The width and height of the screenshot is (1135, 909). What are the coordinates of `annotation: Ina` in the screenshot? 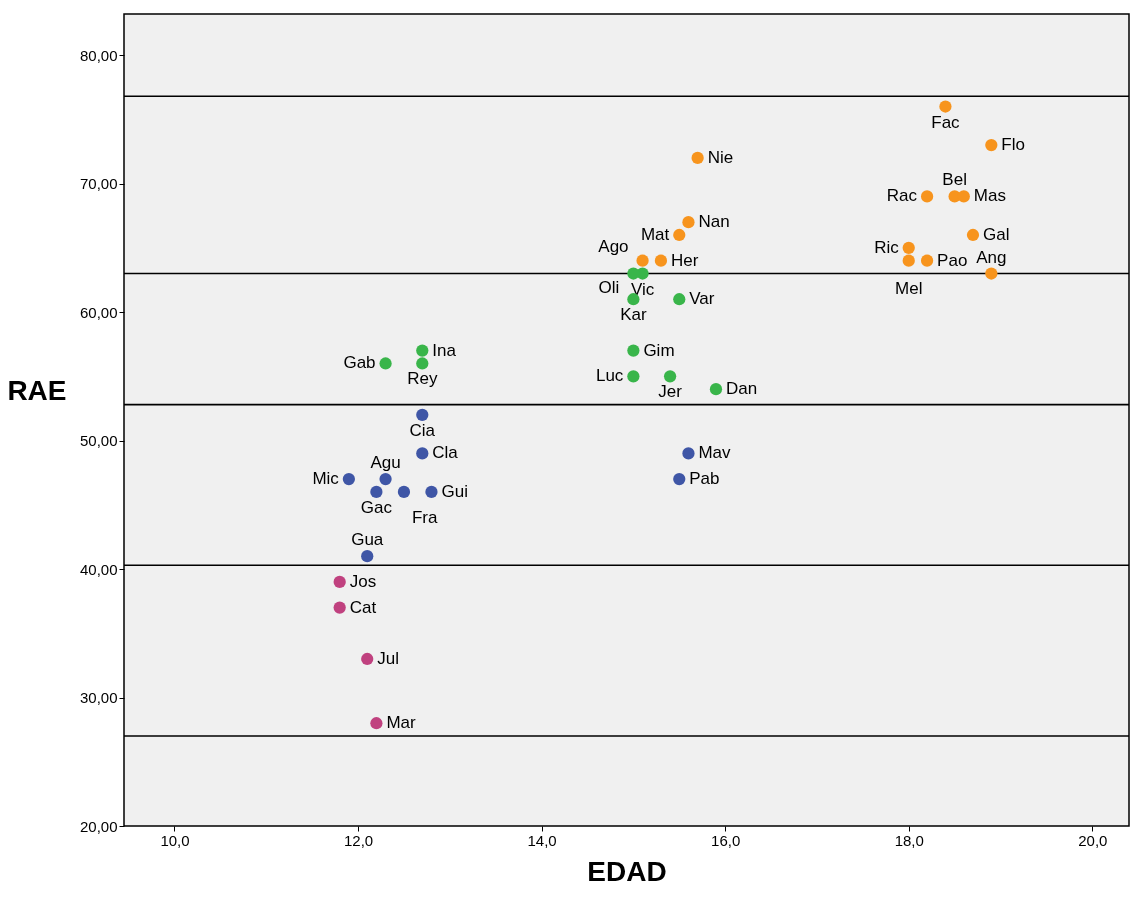 It's located at (444, 350).